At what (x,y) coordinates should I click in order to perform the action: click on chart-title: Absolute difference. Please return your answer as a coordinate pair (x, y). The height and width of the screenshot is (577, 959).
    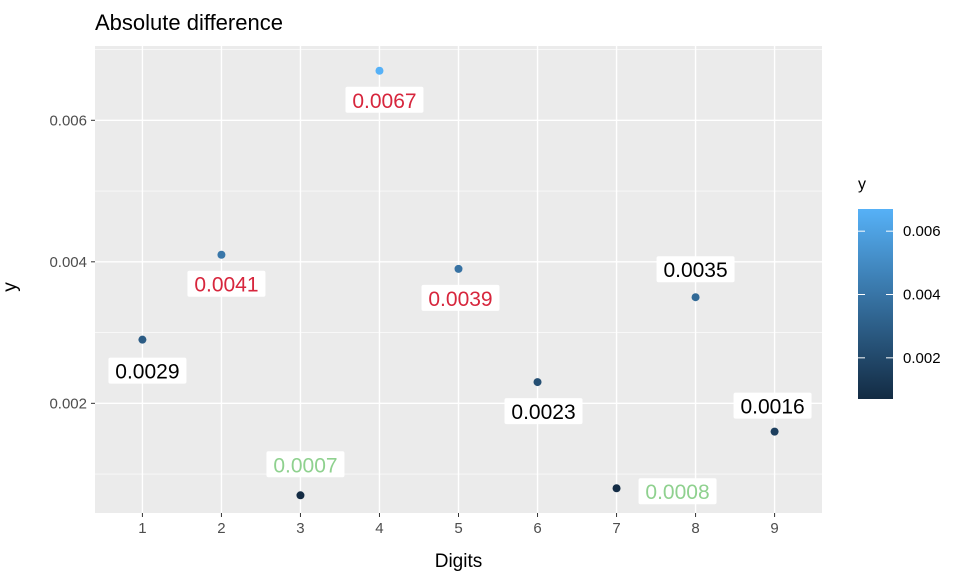
    Looking at the image, I should click on (189, 22).